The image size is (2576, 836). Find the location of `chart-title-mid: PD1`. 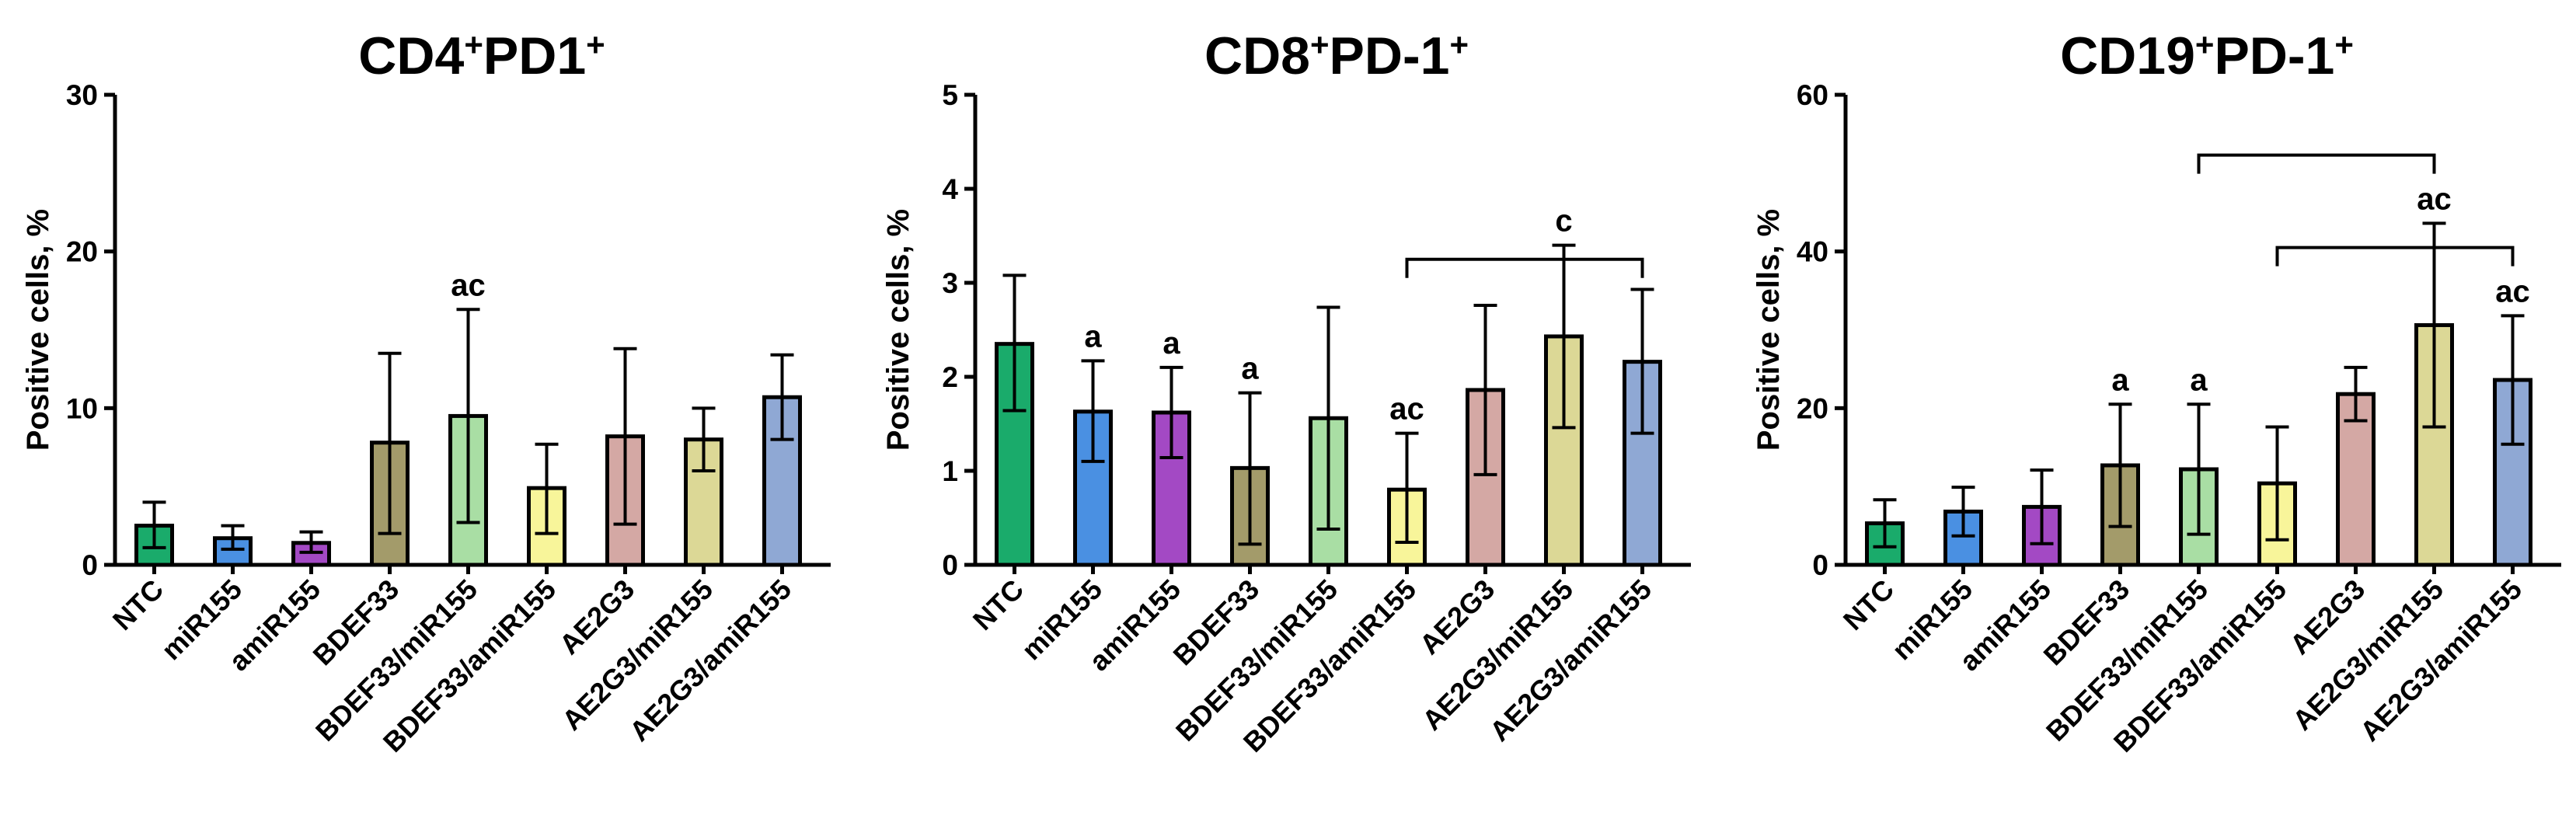

chart-title-mid: PD1 is located at coordinates (534, 55).